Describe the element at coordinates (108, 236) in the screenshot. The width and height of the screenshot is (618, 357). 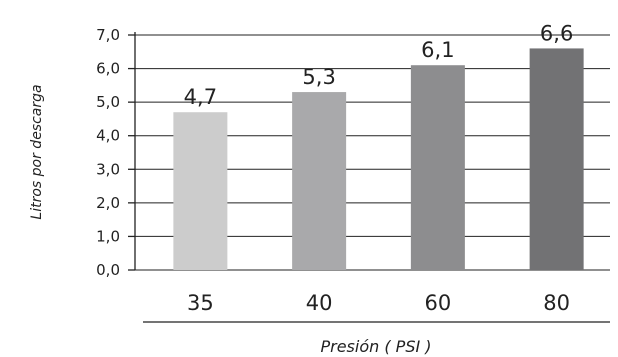
I see `y-tick-label: 1,0` at that location.